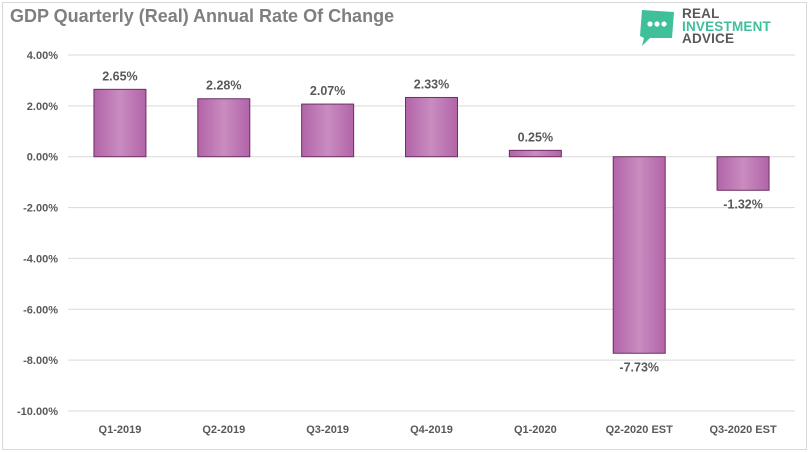 The width and height of the screenshot is (809, 452). Describe the element at coordinates (639, 367) in the screenshot. I see `data-label: -7.73%` at that location.